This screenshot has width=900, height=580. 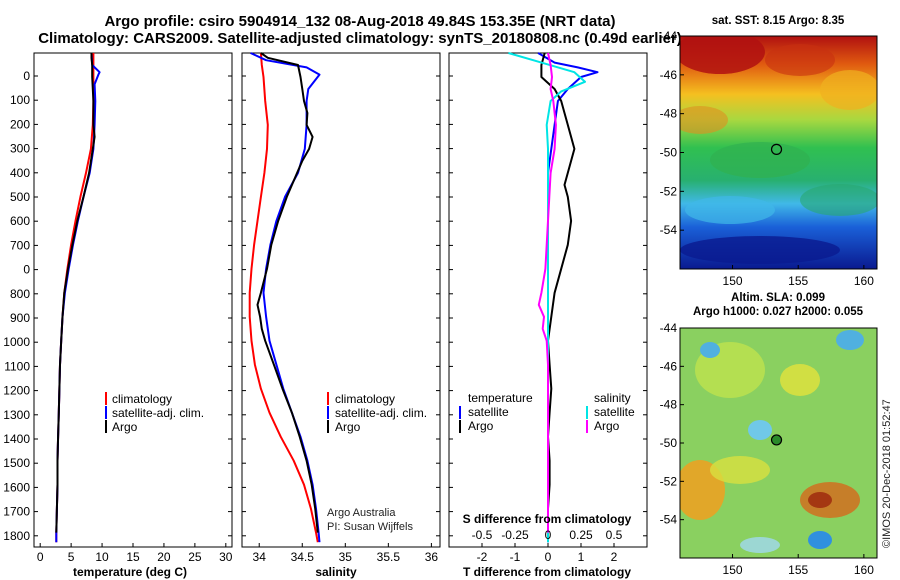 I want to click on depth-tick-label: 1100, so click(x=17, y=366).